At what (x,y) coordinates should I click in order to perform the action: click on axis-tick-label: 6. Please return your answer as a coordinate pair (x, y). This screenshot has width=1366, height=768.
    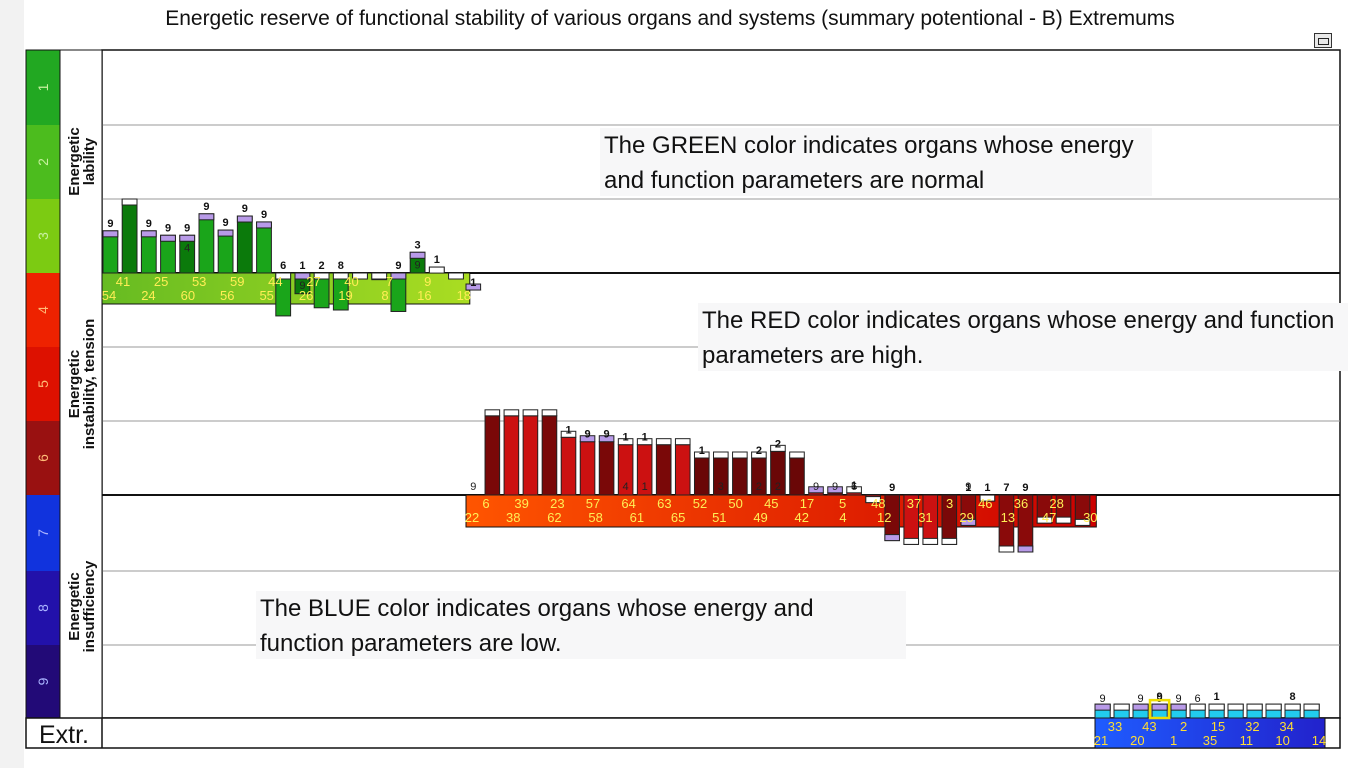
    Looking at the image, I should click on (43, 458).